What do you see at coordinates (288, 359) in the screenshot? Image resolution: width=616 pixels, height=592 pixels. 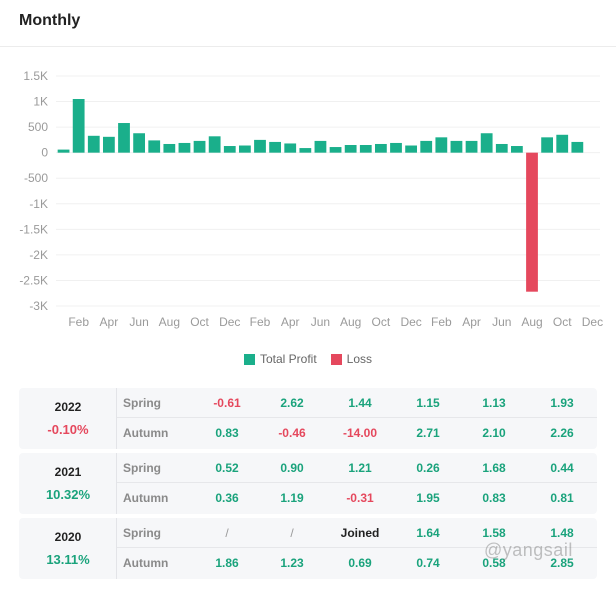 I see `legend-label-profit: Total Profit` at bounding box center [288, 359].